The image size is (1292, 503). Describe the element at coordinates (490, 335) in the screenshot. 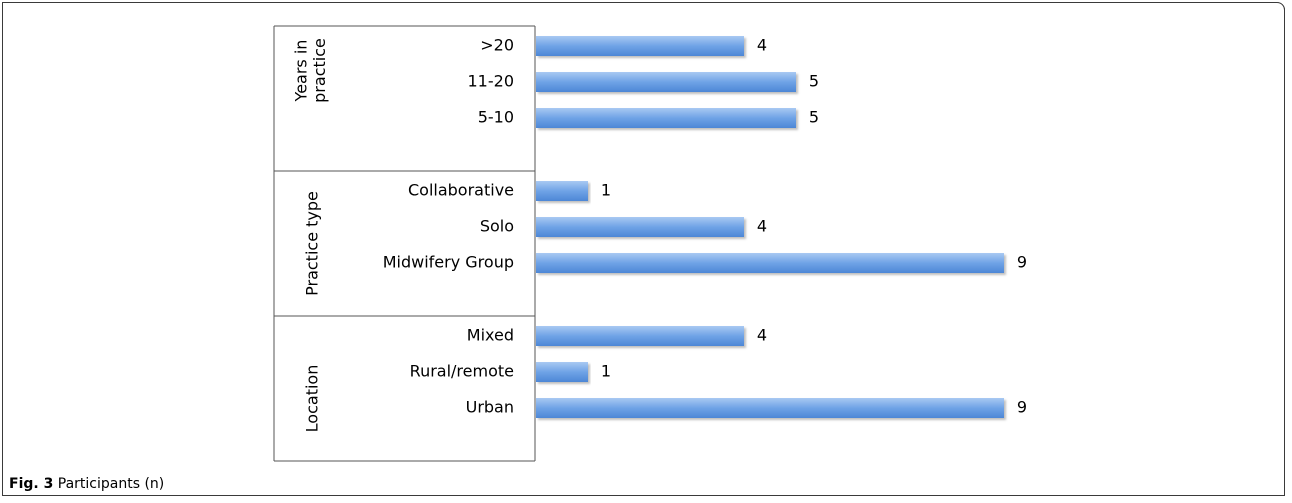

I see `category-label: Mixed` at that location.